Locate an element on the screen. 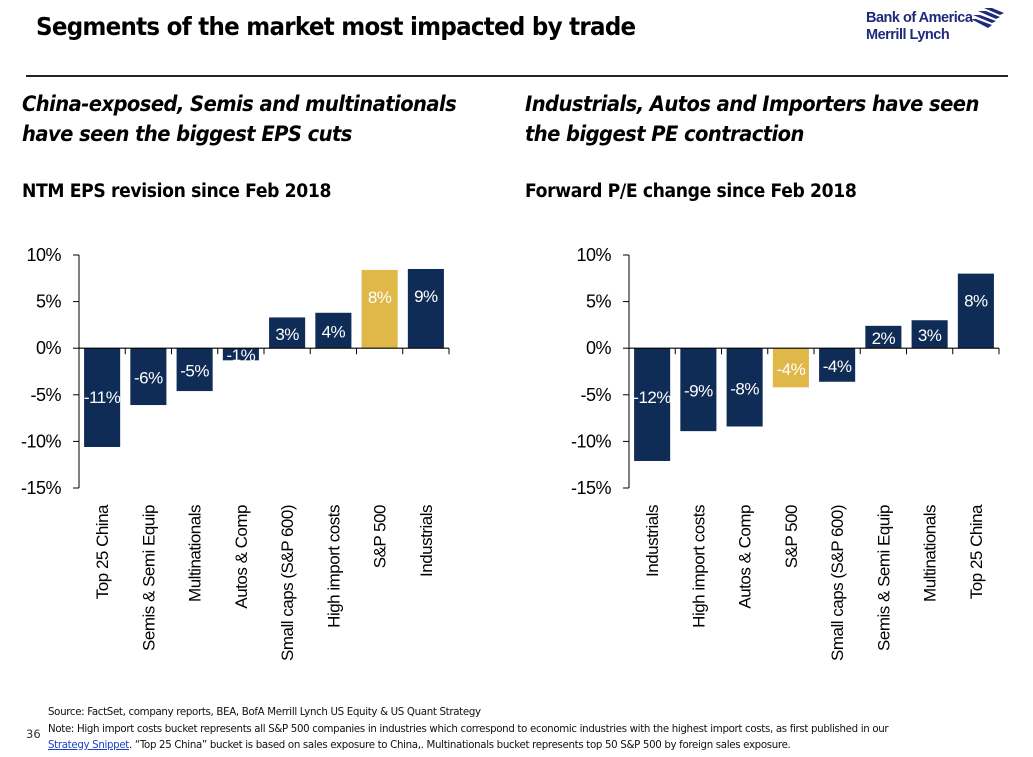 The image size is (1033, 757). right-data-label: 3% is located at coordinates (930, 335).